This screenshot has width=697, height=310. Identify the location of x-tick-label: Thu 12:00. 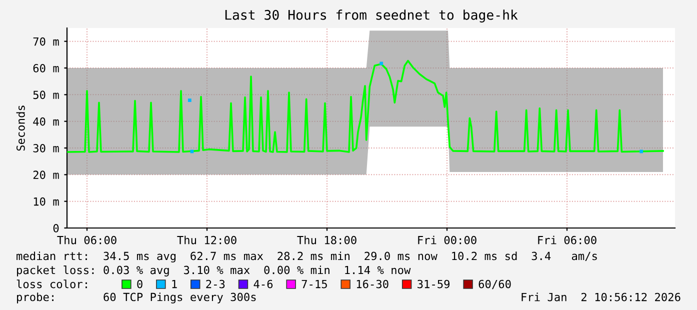
(206, 240).